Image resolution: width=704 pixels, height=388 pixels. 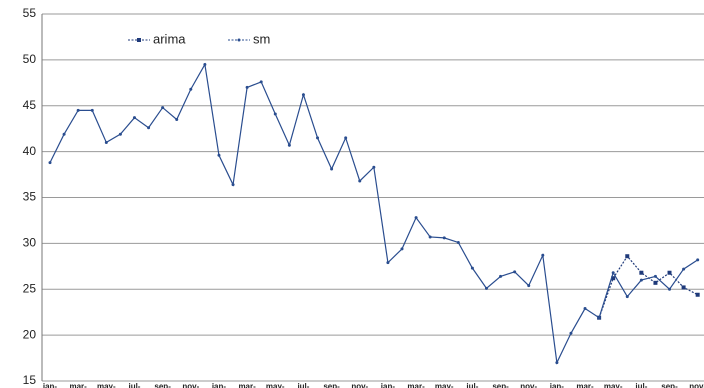 I want to click on y-tick-label: 35, so click(x=30, y=197).